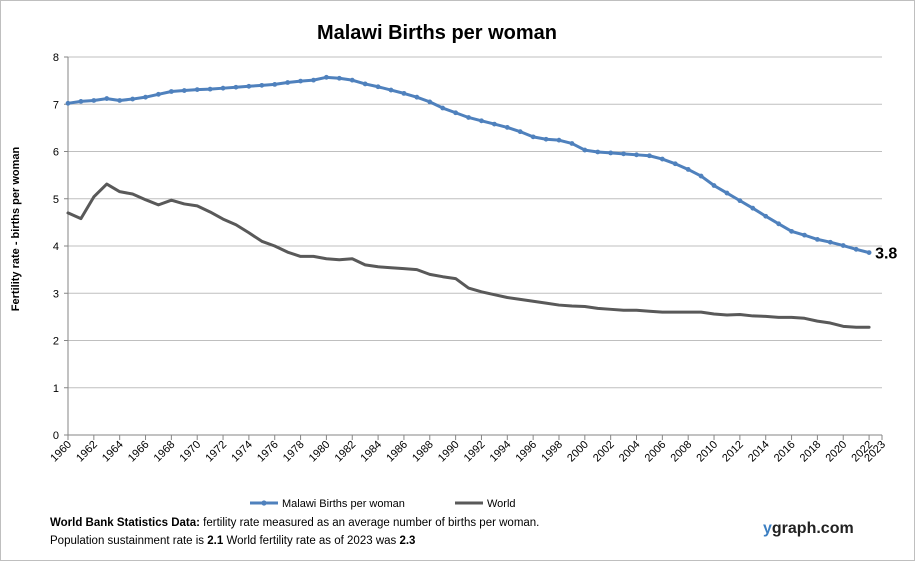 This screenshot has width=915, height=561. What do you see at coordinates (886, 254) in the screenshot?
I see `end-value-label: 3.8` at bounding box center [886, 254].